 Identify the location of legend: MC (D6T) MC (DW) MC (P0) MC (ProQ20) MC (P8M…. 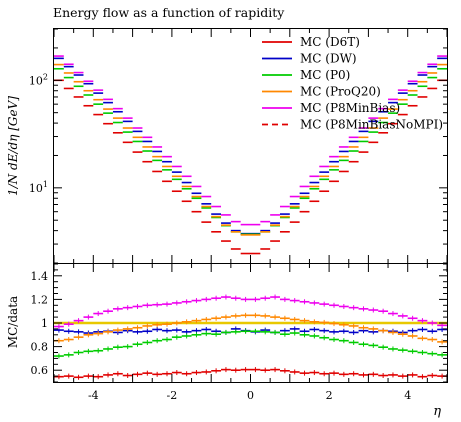
(352, 83).